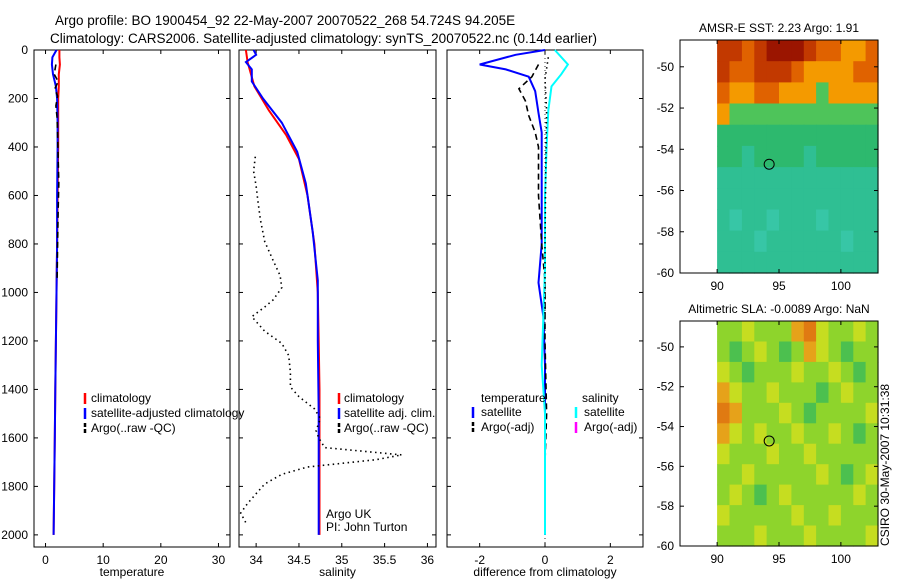  What do you see at coordinates (14, 486) in the screenshot?
I see `temperature-ytick-label: 1800` at bounding box center [14, 486].